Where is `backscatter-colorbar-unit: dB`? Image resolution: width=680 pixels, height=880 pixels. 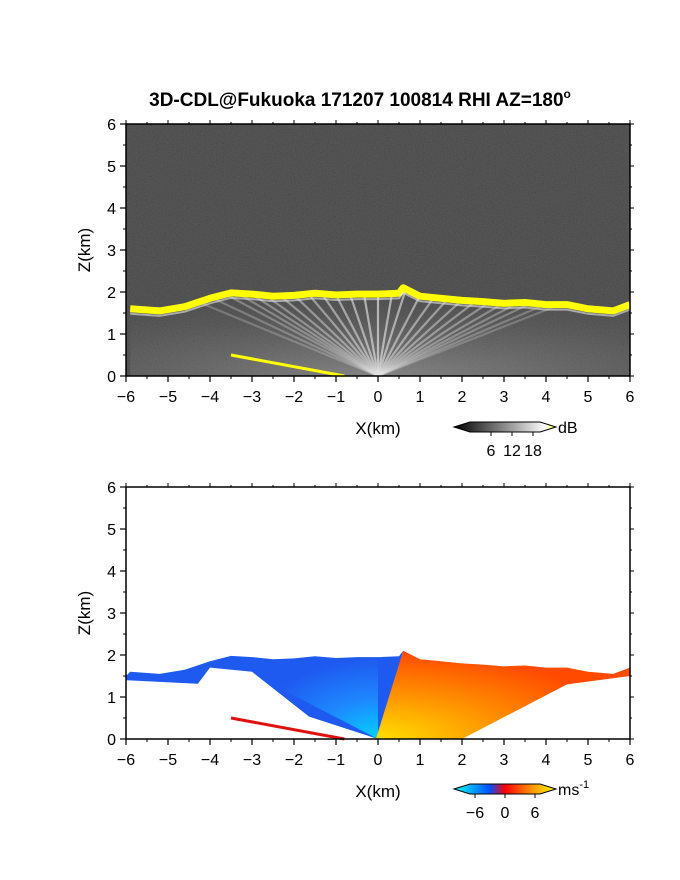 backscatter-colorbar-unit: dB is located at coordinates (568, 428).